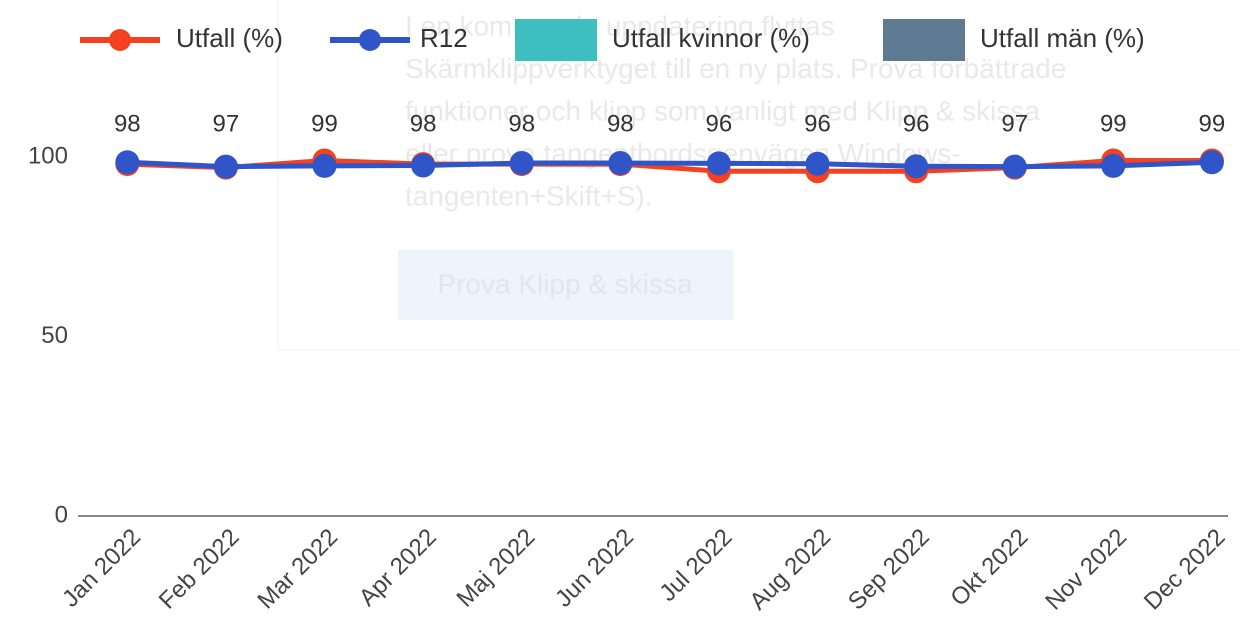 The height and width of the screenshot is (642, 1240). What do you see at coordinates (529, 195) in the screenshot?
I see `notification-text: tangenten+Skift+S).` at bounding box center [529, 195].